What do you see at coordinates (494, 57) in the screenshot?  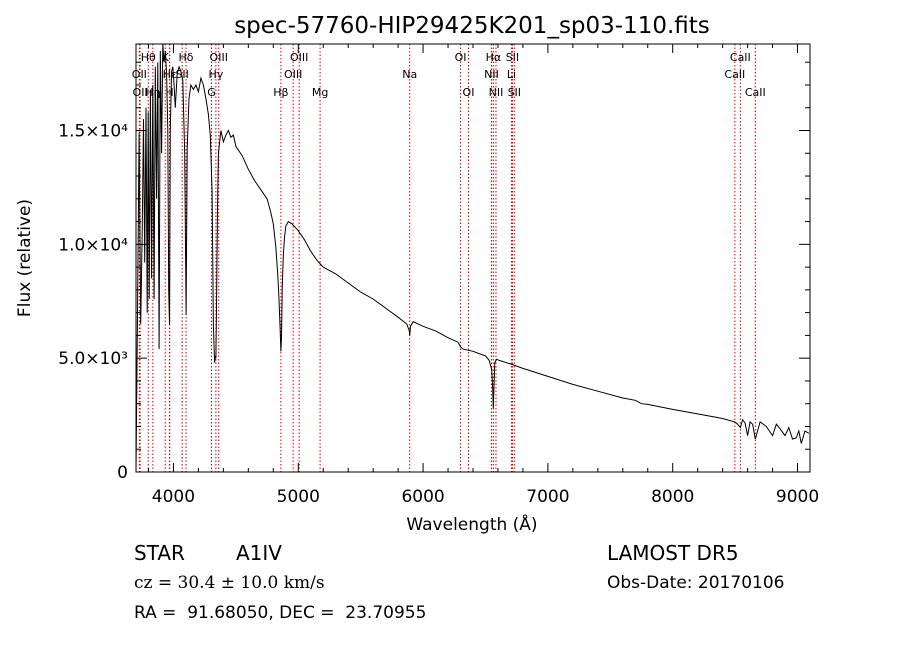 I see `spectral-line-label: Hα` at bounding box center [494, 57].